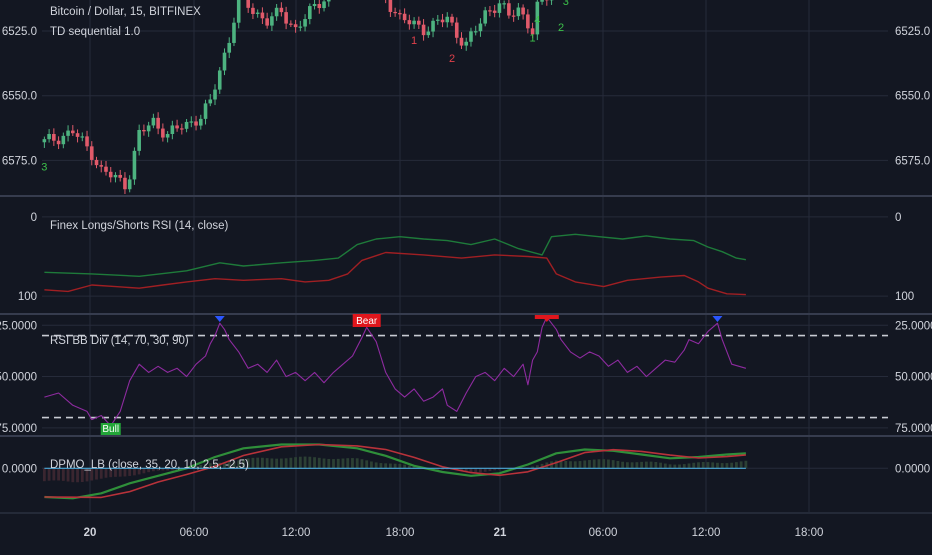 The height and width of the screenshot is (555, 932). Describe the element at coordinates (395, 274) in the screenshot. I see `shorts-line` at that location.